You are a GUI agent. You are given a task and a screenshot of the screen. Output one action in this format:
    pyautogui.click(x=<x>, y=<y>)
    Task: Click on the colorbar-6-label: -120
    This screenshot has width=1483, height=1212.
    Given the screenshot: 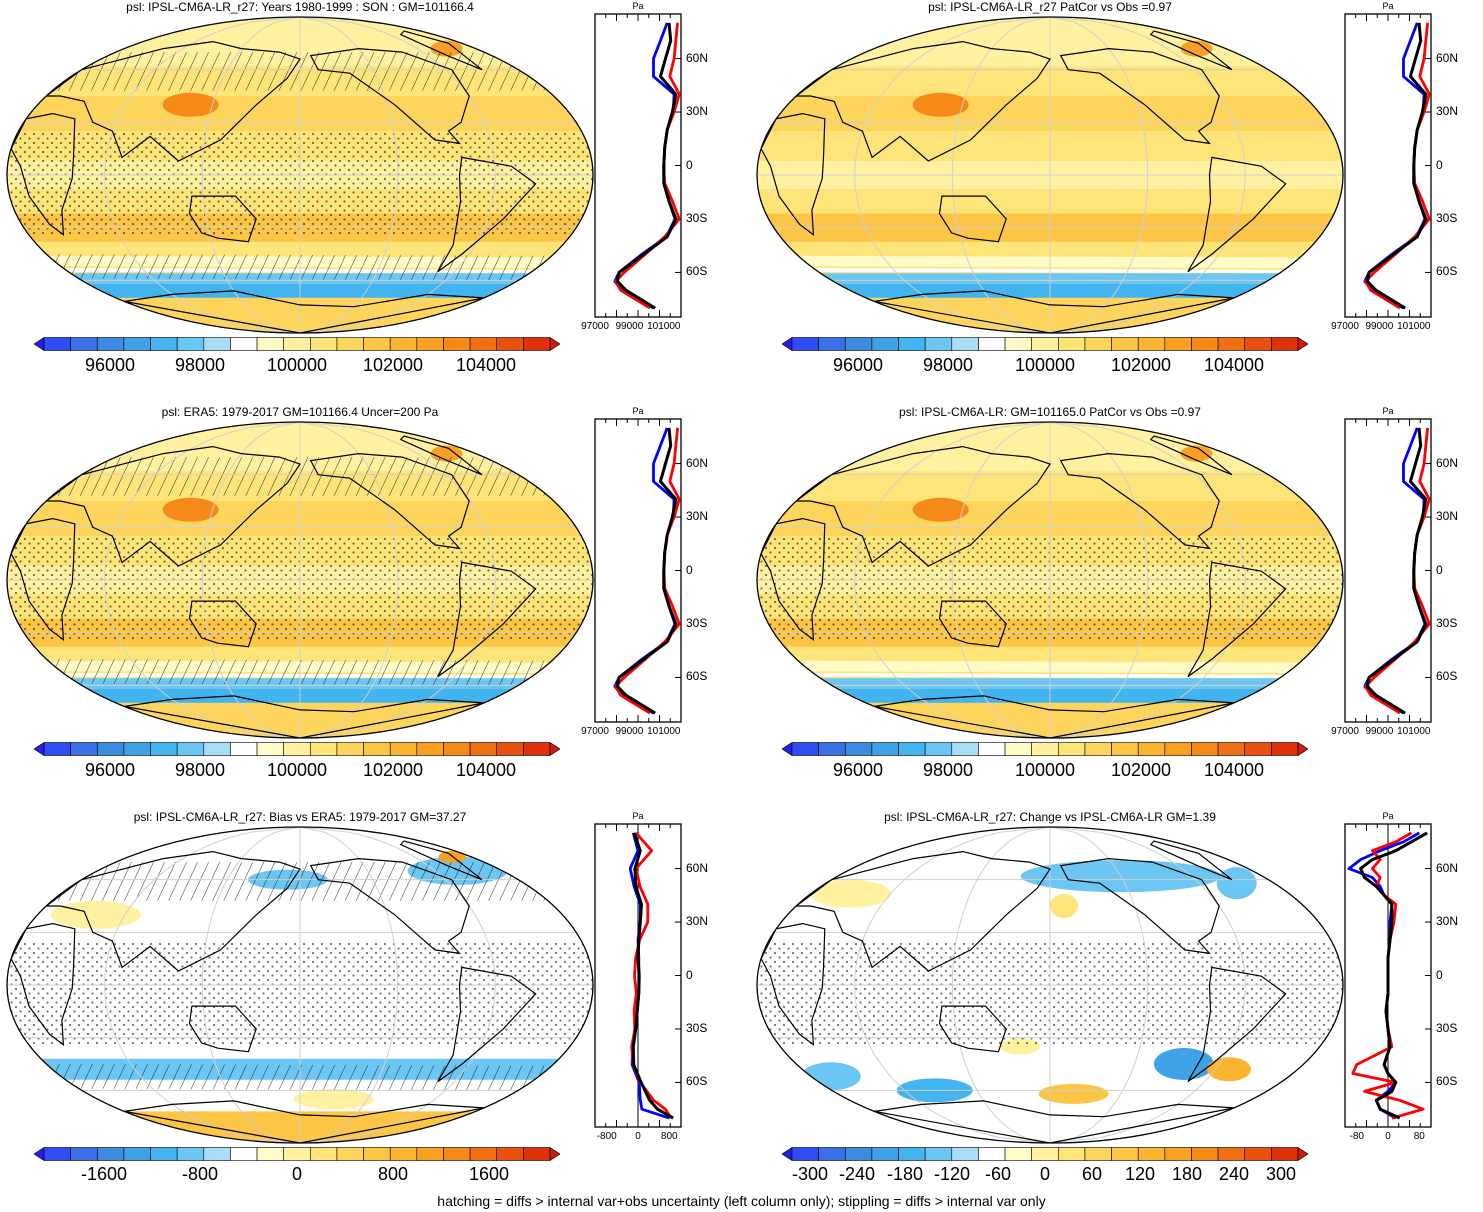 What is the action you would take?
    pyautogui.click(x=952, y=1174)
    